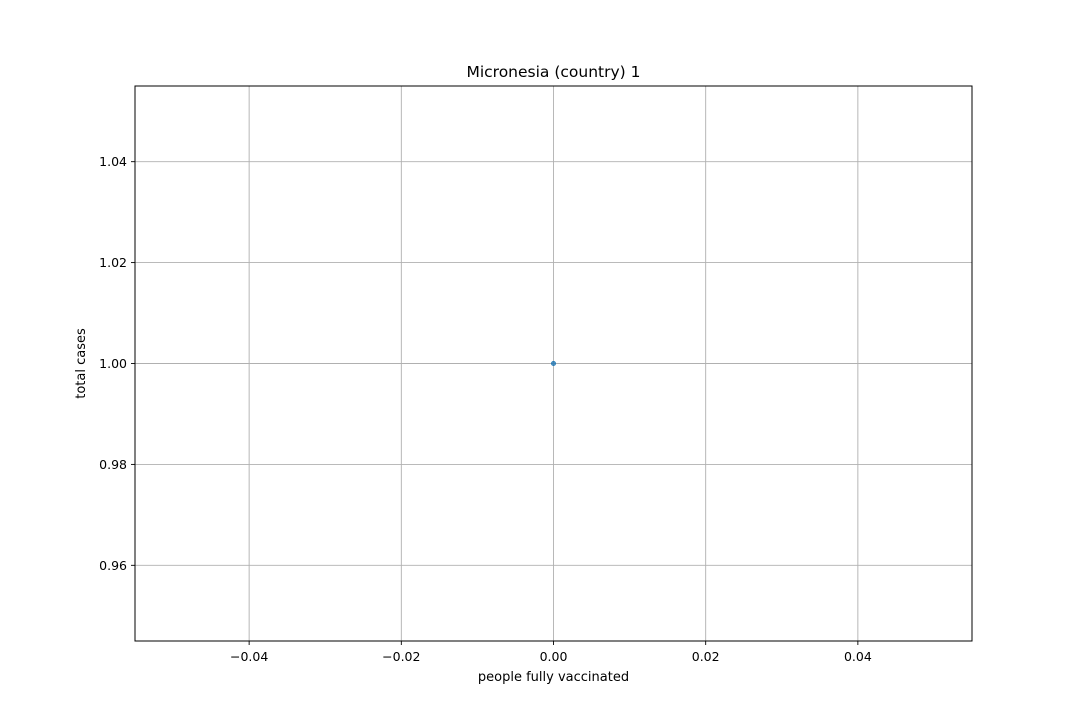 This screenshot has width=1080, height=720. I want to click on y-tick-label: 1.00, so click(113, 363).